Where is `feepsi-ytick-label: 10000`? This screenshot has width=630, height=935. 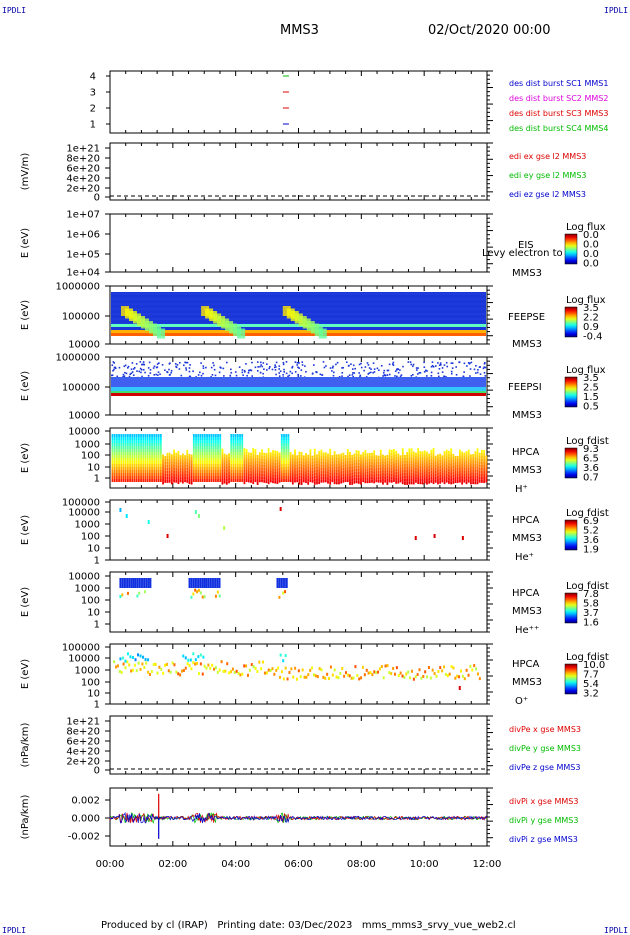 feepsi-ytick-label: 10000 is located at coordinates (84, 416).